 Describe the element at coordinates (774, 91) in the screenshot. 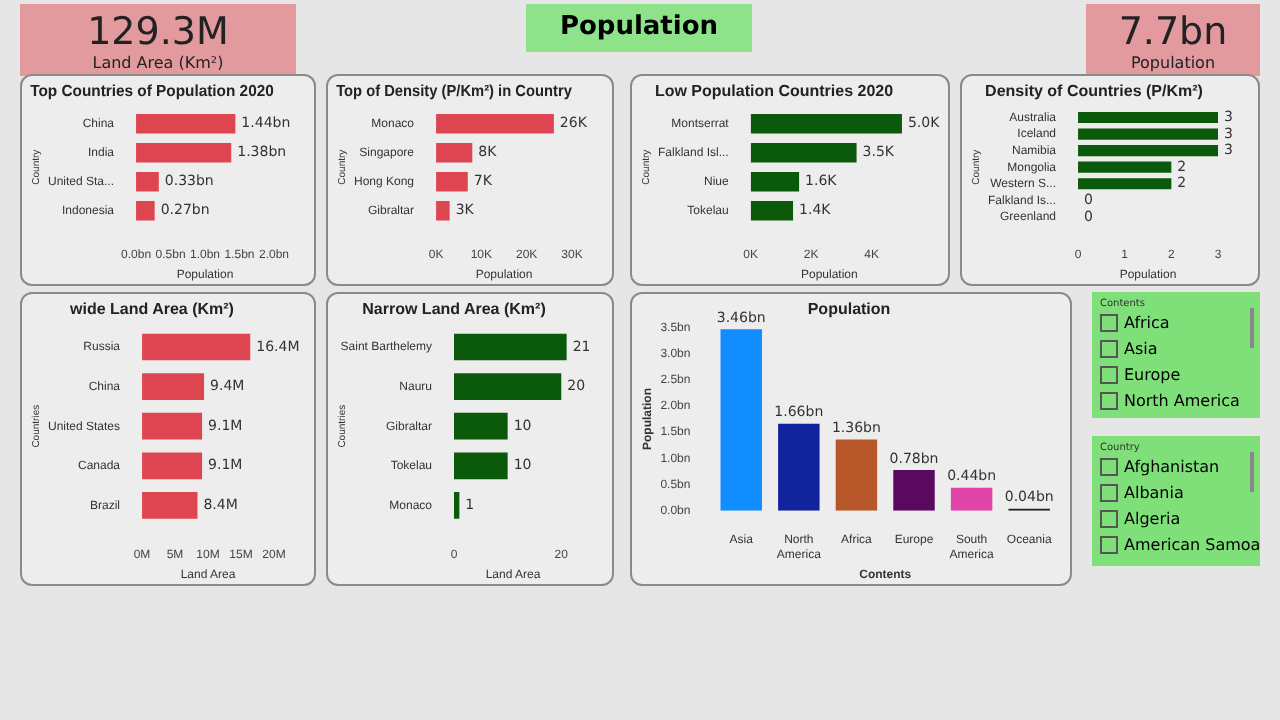

I see `chart-title: Low Population Countries 2020` at that location.